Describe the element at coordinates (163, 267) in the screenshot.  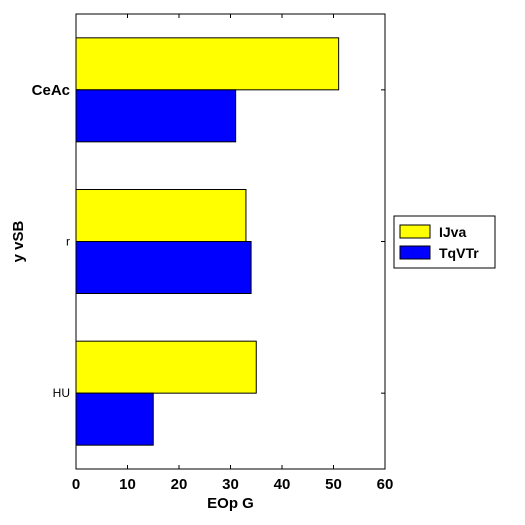
I see `bar-tqvtr-r` at that location.